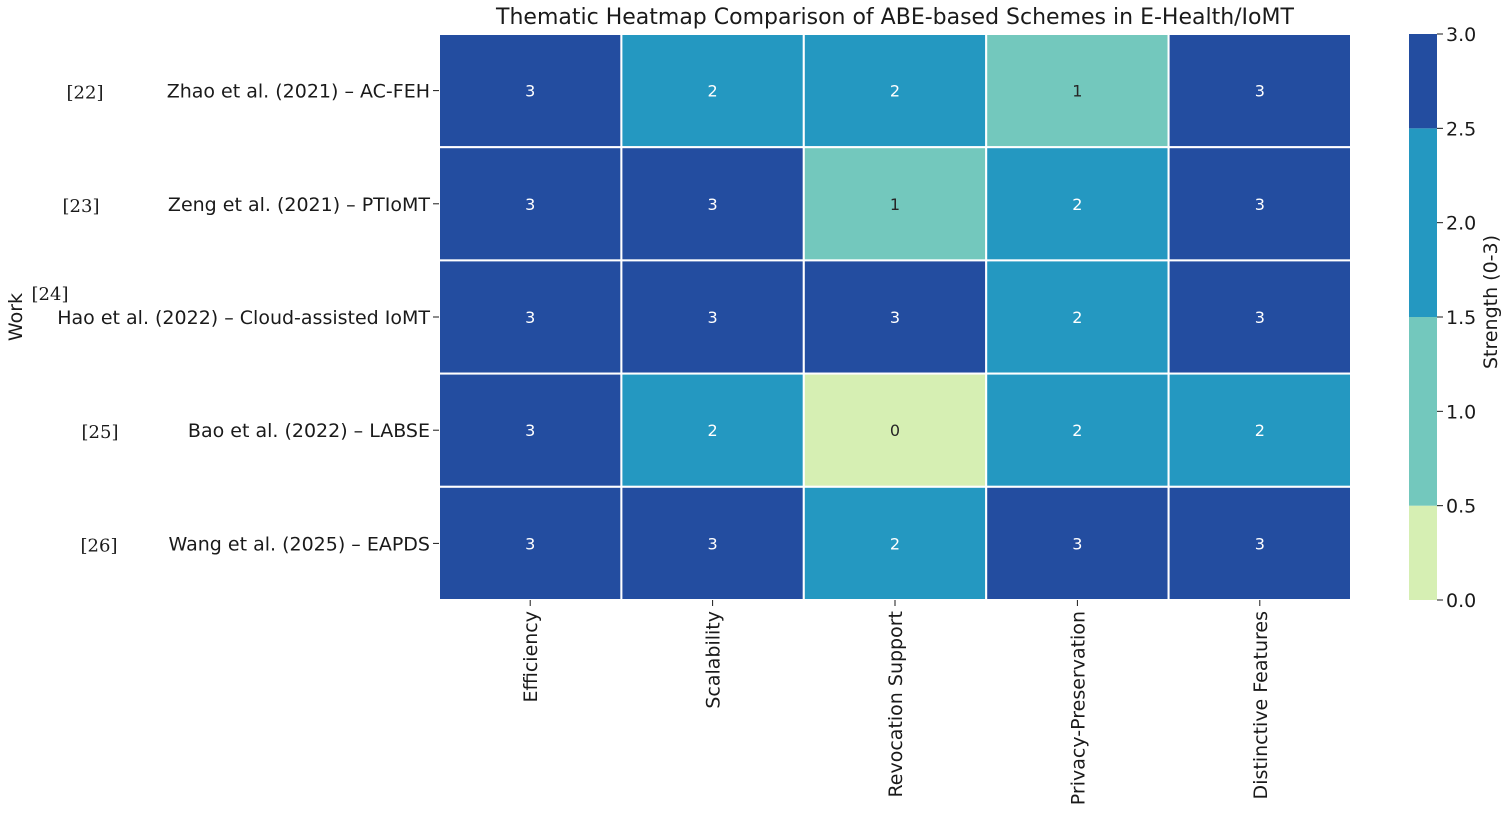 This screenshot has height=819, width=1505. Describe the element at coordinates (81, 206) in the screenshot. I see `row-reference-label: [23]` at that location.